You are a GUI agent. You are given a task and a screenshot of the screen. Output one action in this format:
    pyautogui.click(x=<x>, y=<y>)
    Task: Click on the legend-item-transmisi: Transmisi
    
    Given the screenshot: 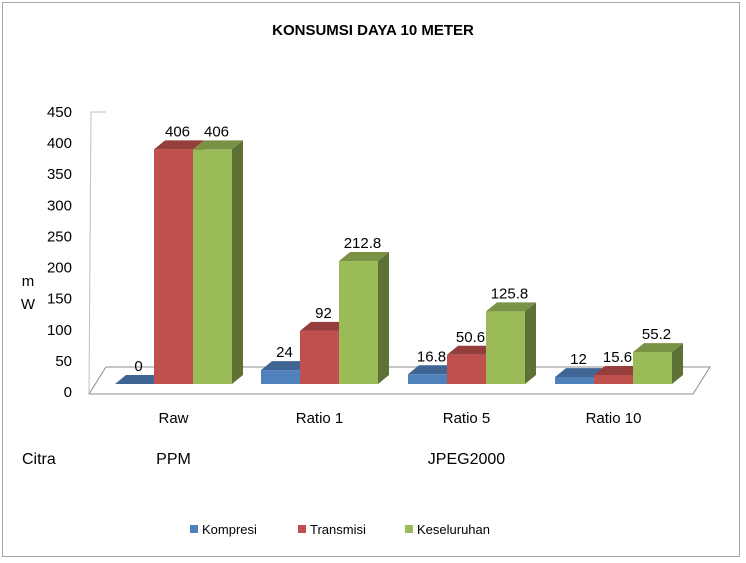 What is the action you would take?
    pyautogui.click(x=332, y=529)
    